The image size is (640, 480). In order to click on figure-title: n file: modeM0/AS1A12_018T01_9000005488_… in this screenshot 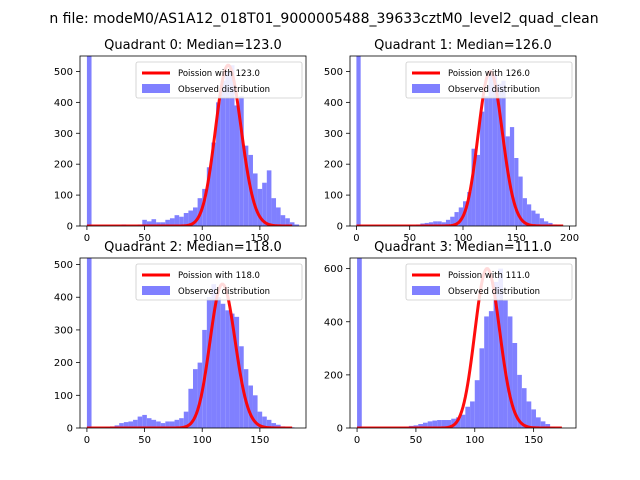, I will do `click(323, 19)`.